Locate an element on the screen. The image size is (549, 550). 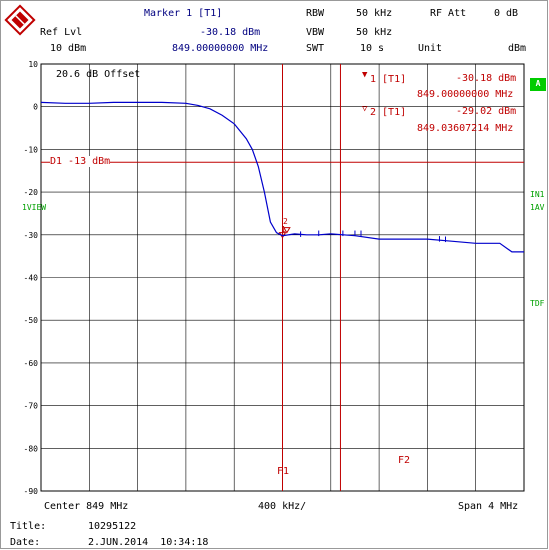
f1-label: F1 is located at coordinates (283, 471).